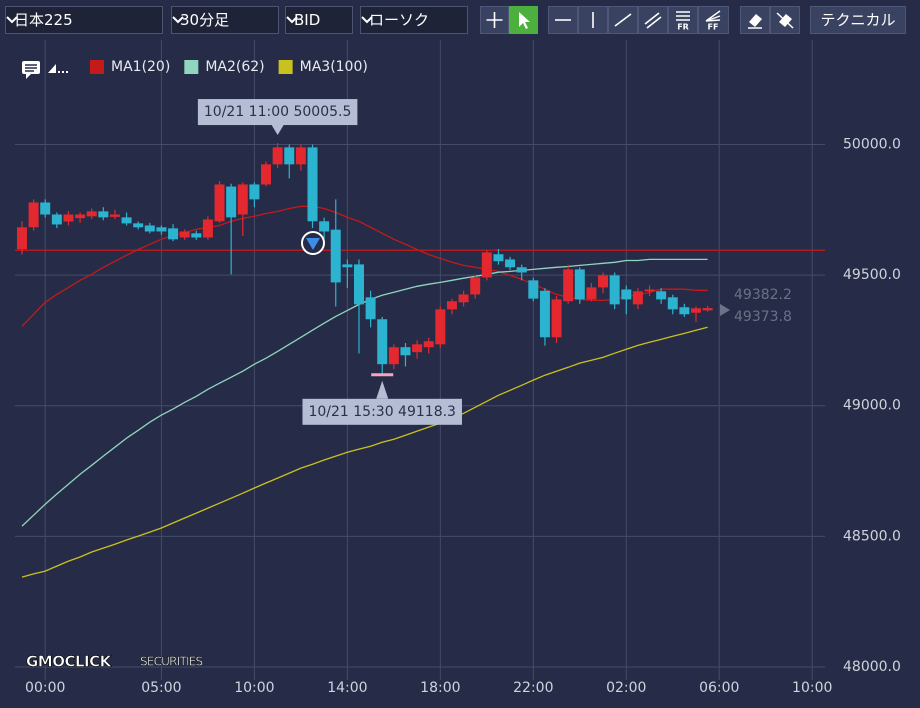 This screenshot has width=920, height=708. What do you see at coordinates (334, 67) in the screenshot?
I see `legend-label: MA3(100)` at bounding box center [334, 67].